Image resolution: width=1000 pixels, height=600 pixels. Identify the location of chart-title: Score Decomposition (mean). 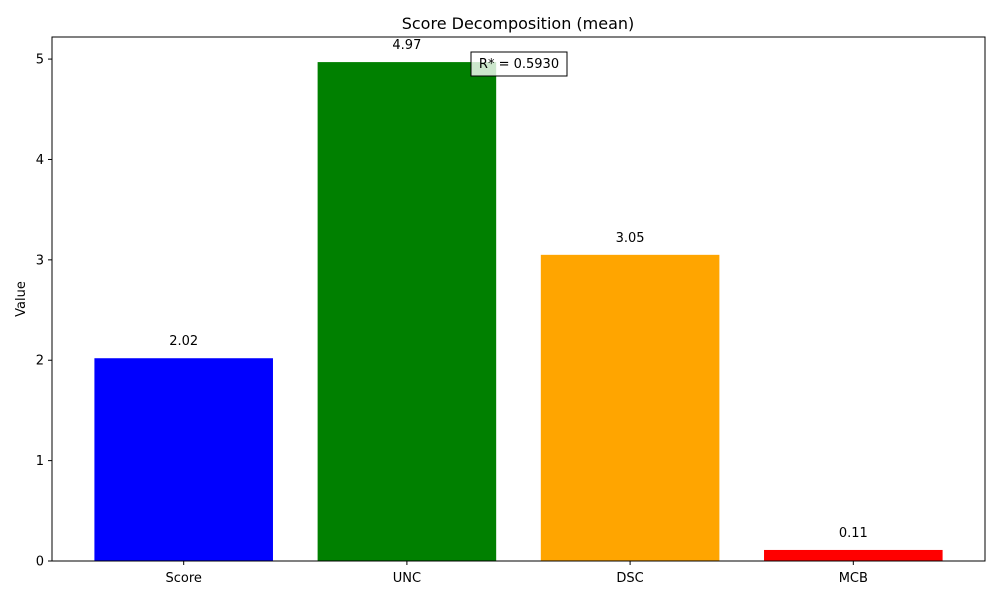
(518, 23).